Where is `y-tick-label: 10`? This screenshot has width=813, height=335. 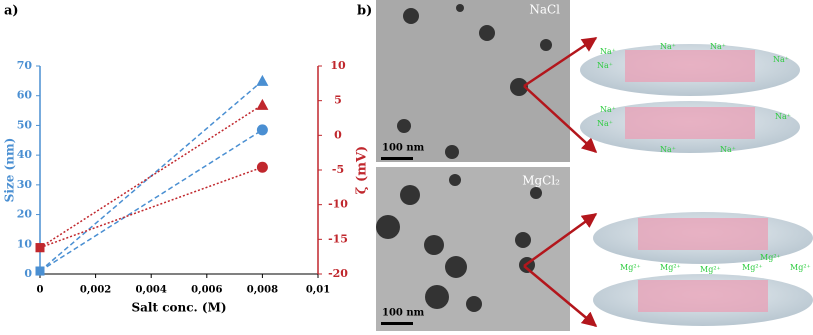 y-tick-label: 10 is located at coordinates (25, 243).